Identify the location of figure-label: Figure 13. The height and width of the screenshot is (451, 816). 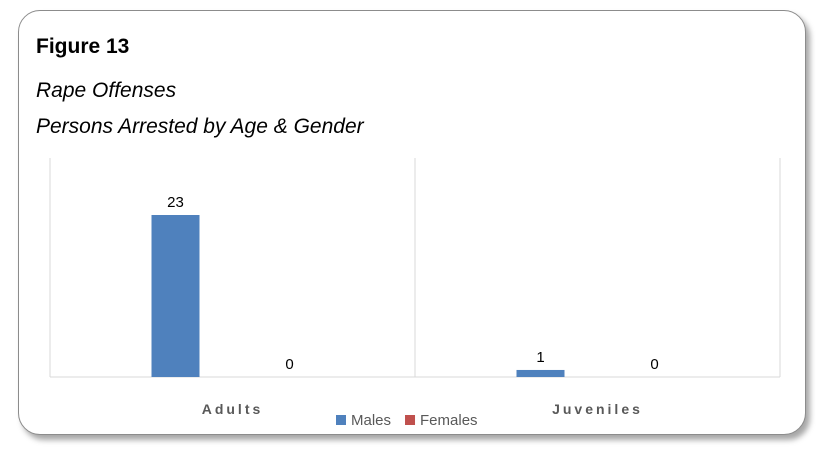
(83, 46).